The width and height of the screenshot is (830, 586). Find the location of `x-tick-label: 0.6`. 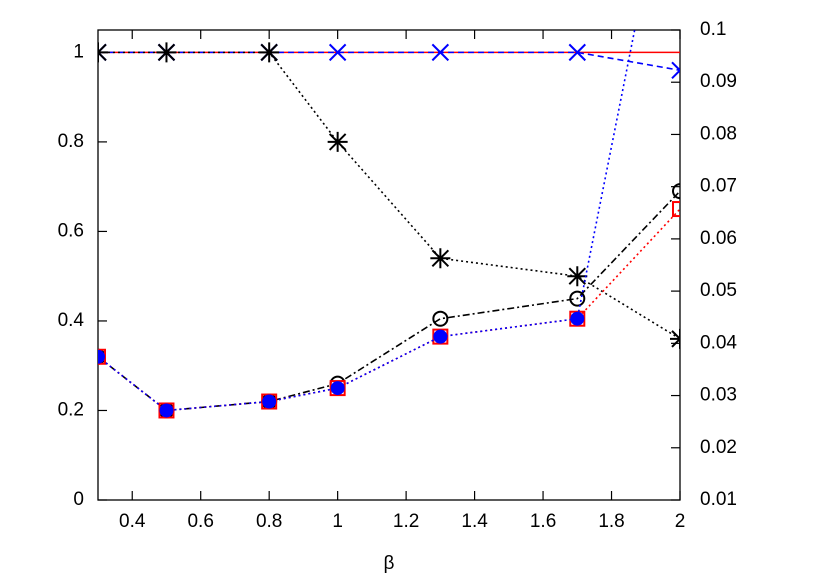

x-tick-label: 0.6 is located at coordinates (200, 521).